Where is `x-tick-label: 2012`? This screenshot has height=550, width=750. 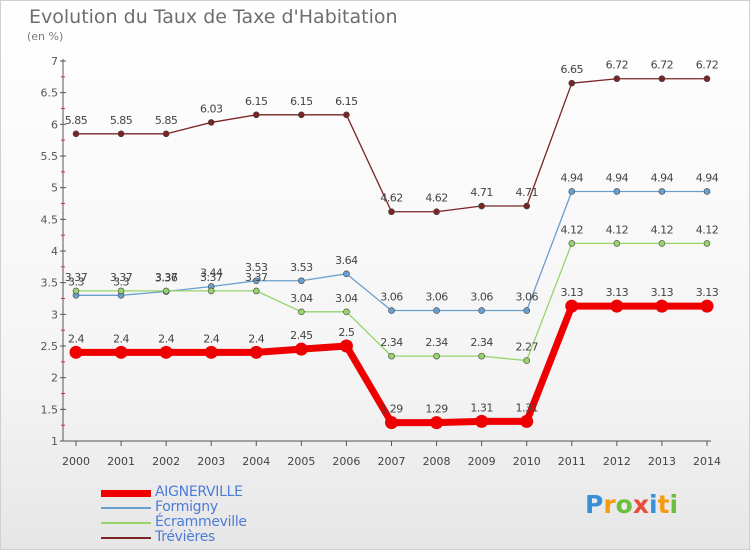 x-tick-label: 2012 is located at coordinates (617, 461).